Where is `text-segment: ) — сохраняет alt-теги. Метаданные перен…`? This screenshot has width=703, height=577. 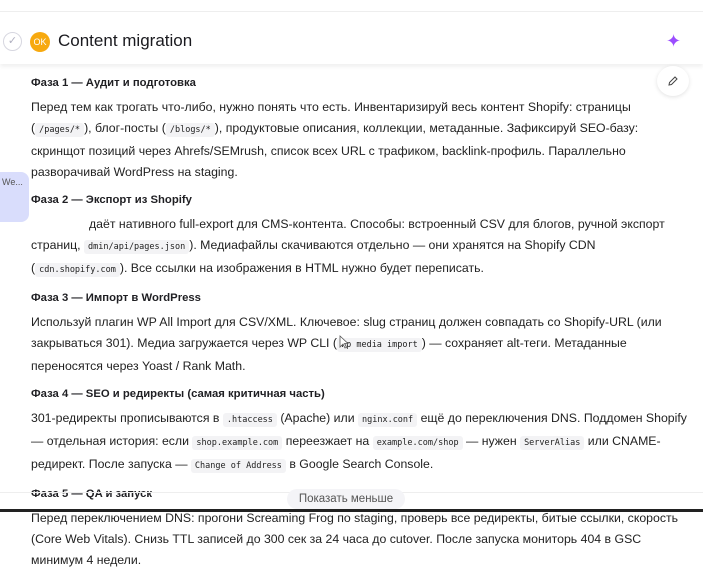 text-segment: ) — сохраняет alt-теги. Метаданные перен… is located at coordinates (329, 354).